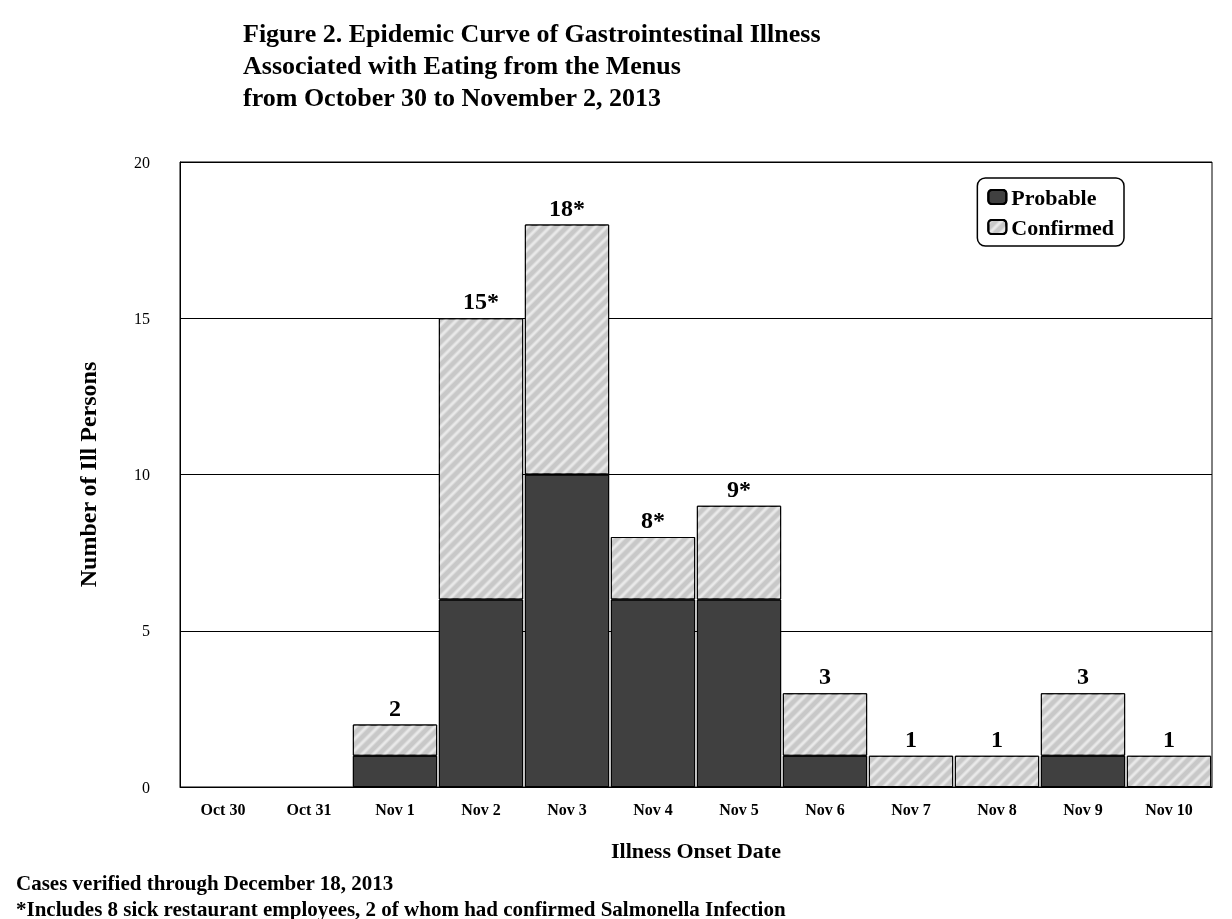 The image size is (1232, 919). Describe the element at coordinates (1169, 809) in the screenshot. I see `x-tick-label: Nov 10` at that location.